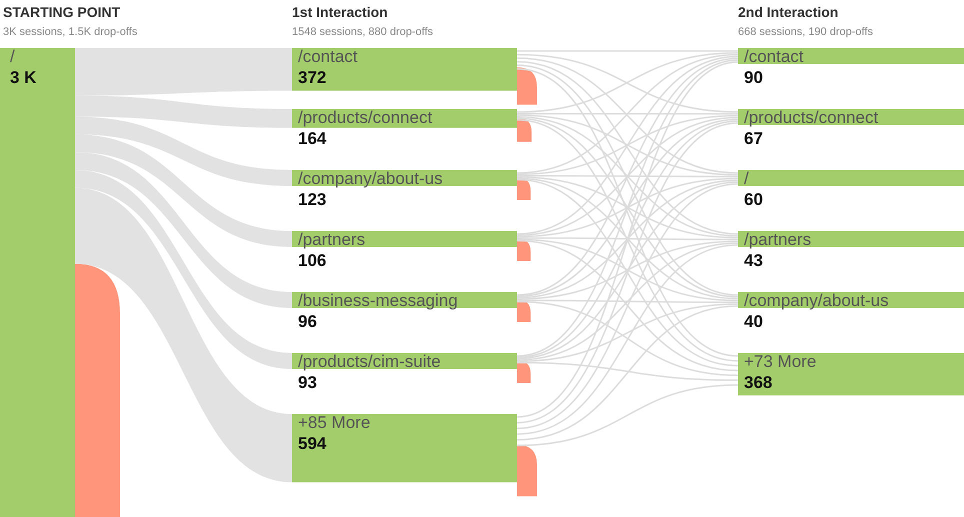  I want to click on text: 1st Interaction, so click(340, 12).